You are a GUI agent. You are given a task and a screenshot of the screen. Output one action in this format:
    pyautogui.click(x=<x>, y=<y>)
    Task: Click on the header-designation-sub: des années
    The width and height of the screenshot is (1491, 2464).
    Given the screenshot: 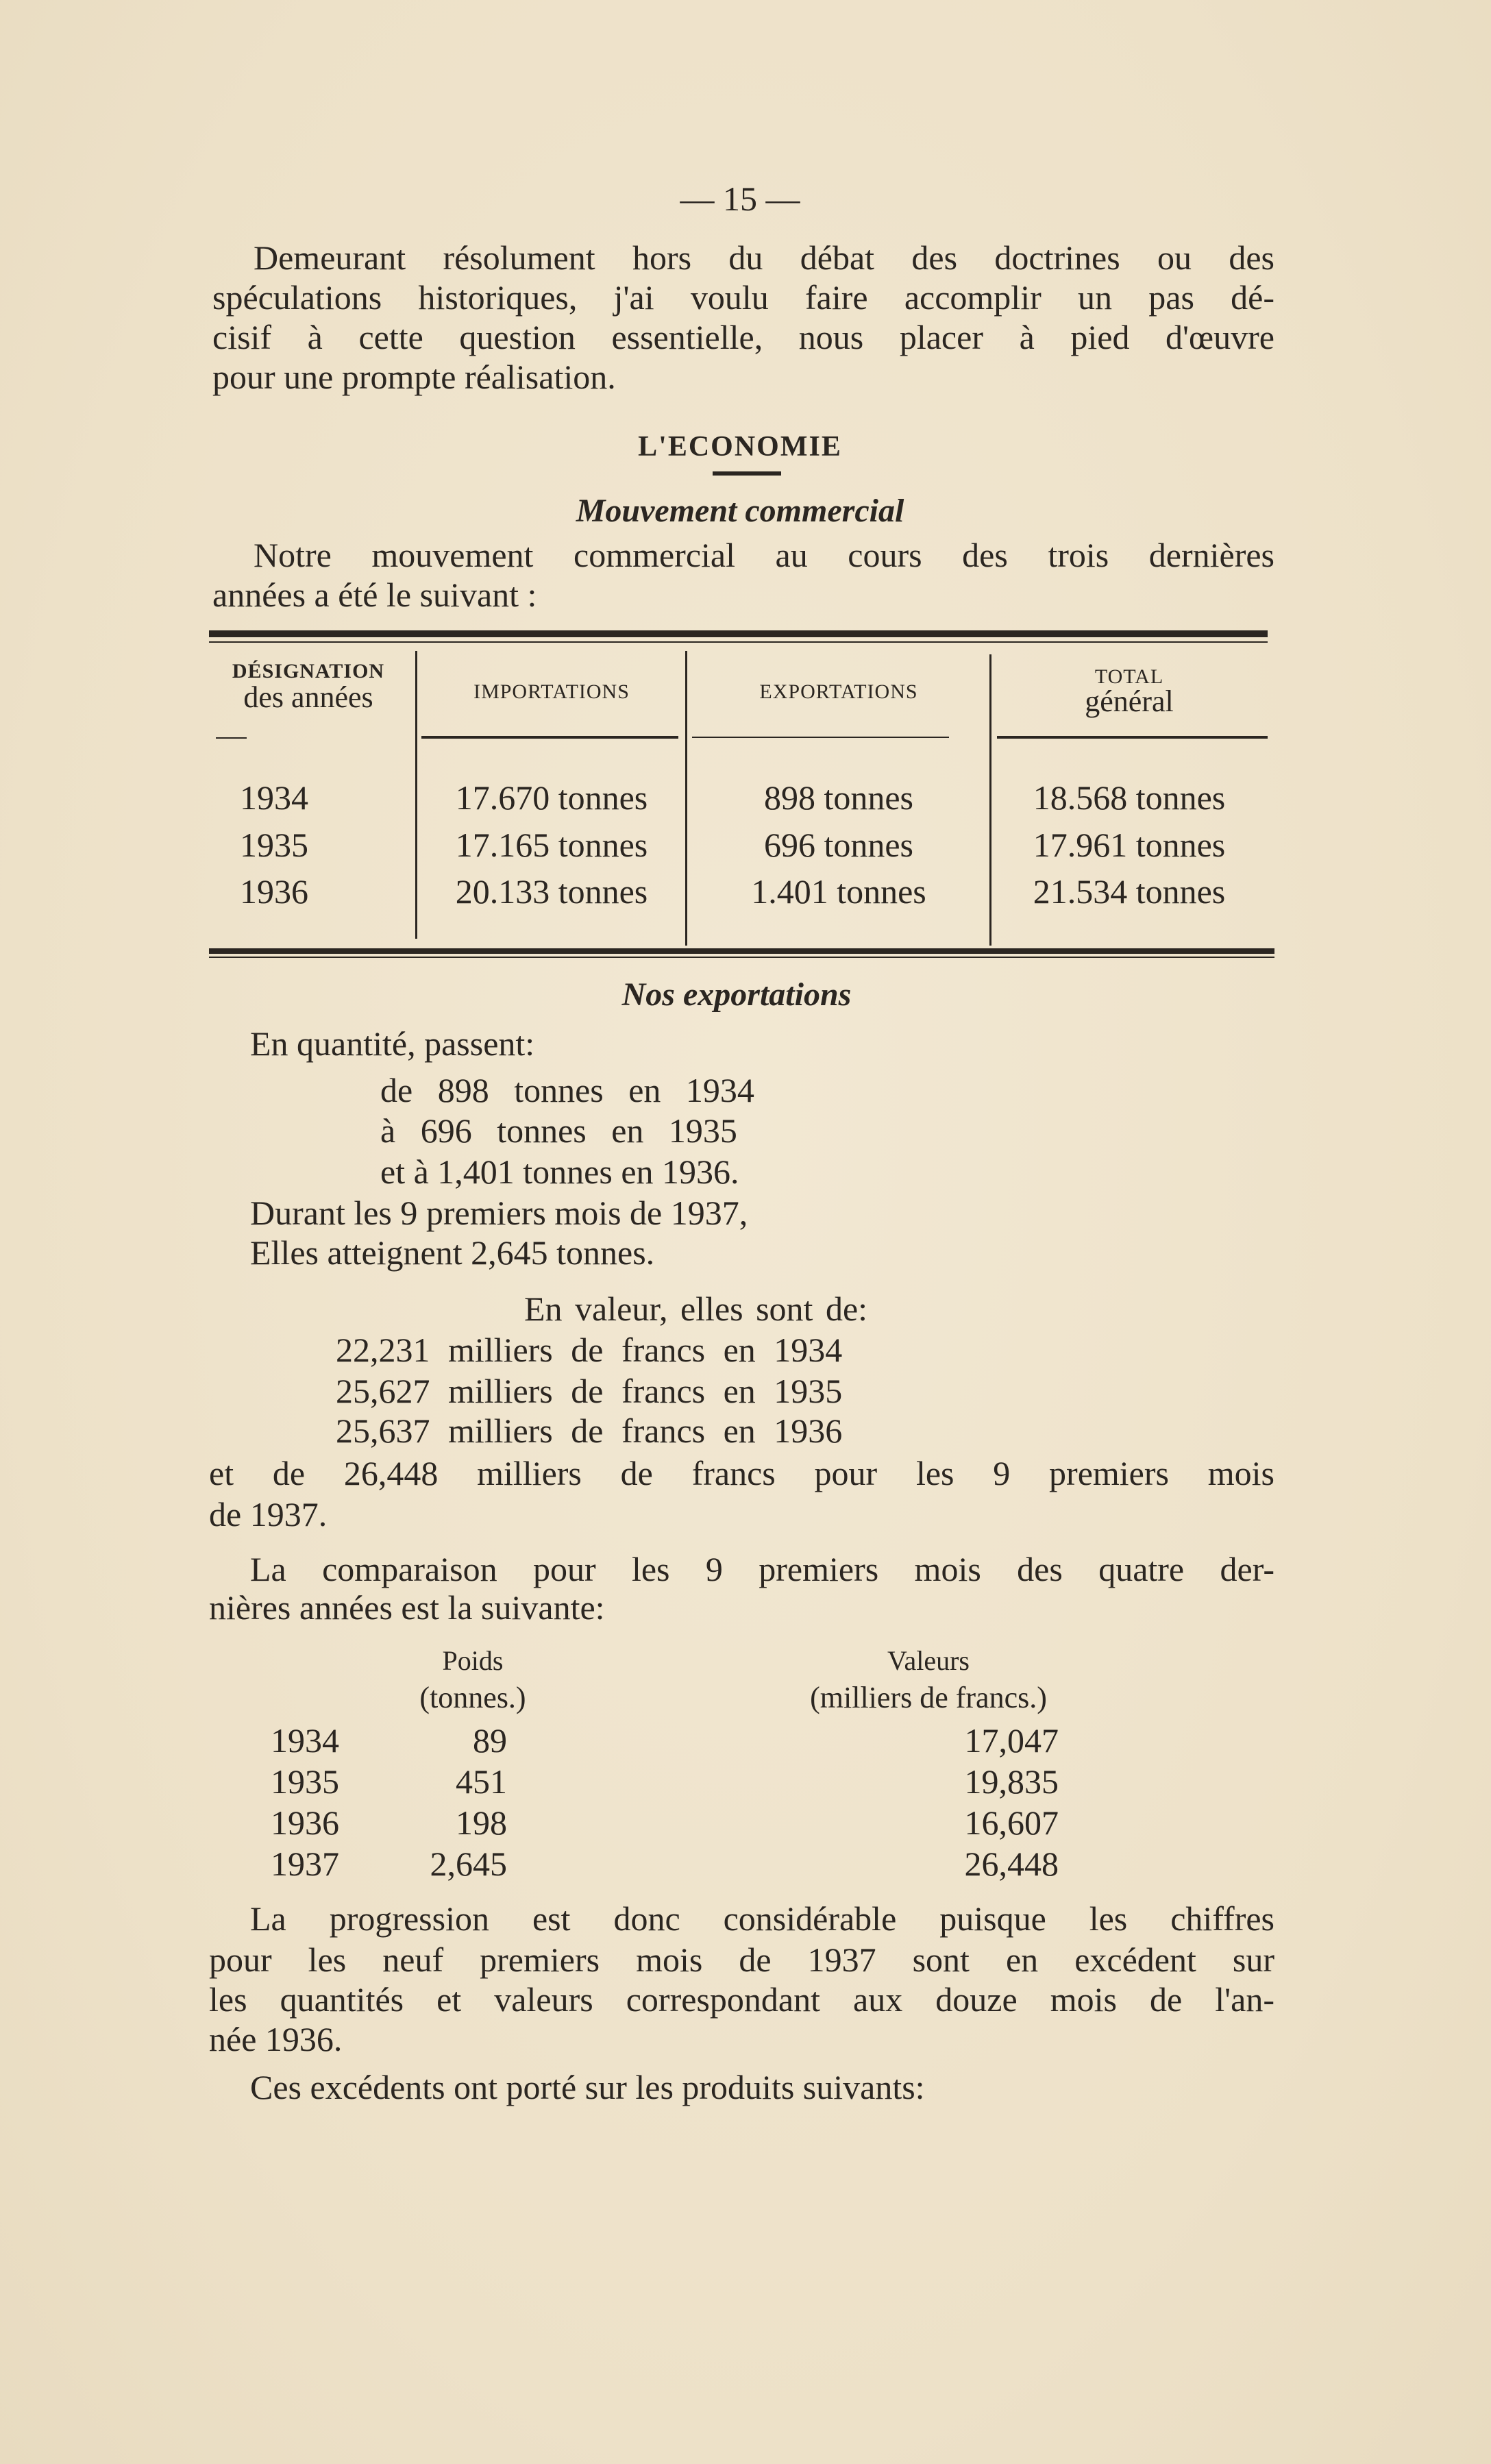 What is the action you would take?
    pyautogui.click(x=308, y=697)
    